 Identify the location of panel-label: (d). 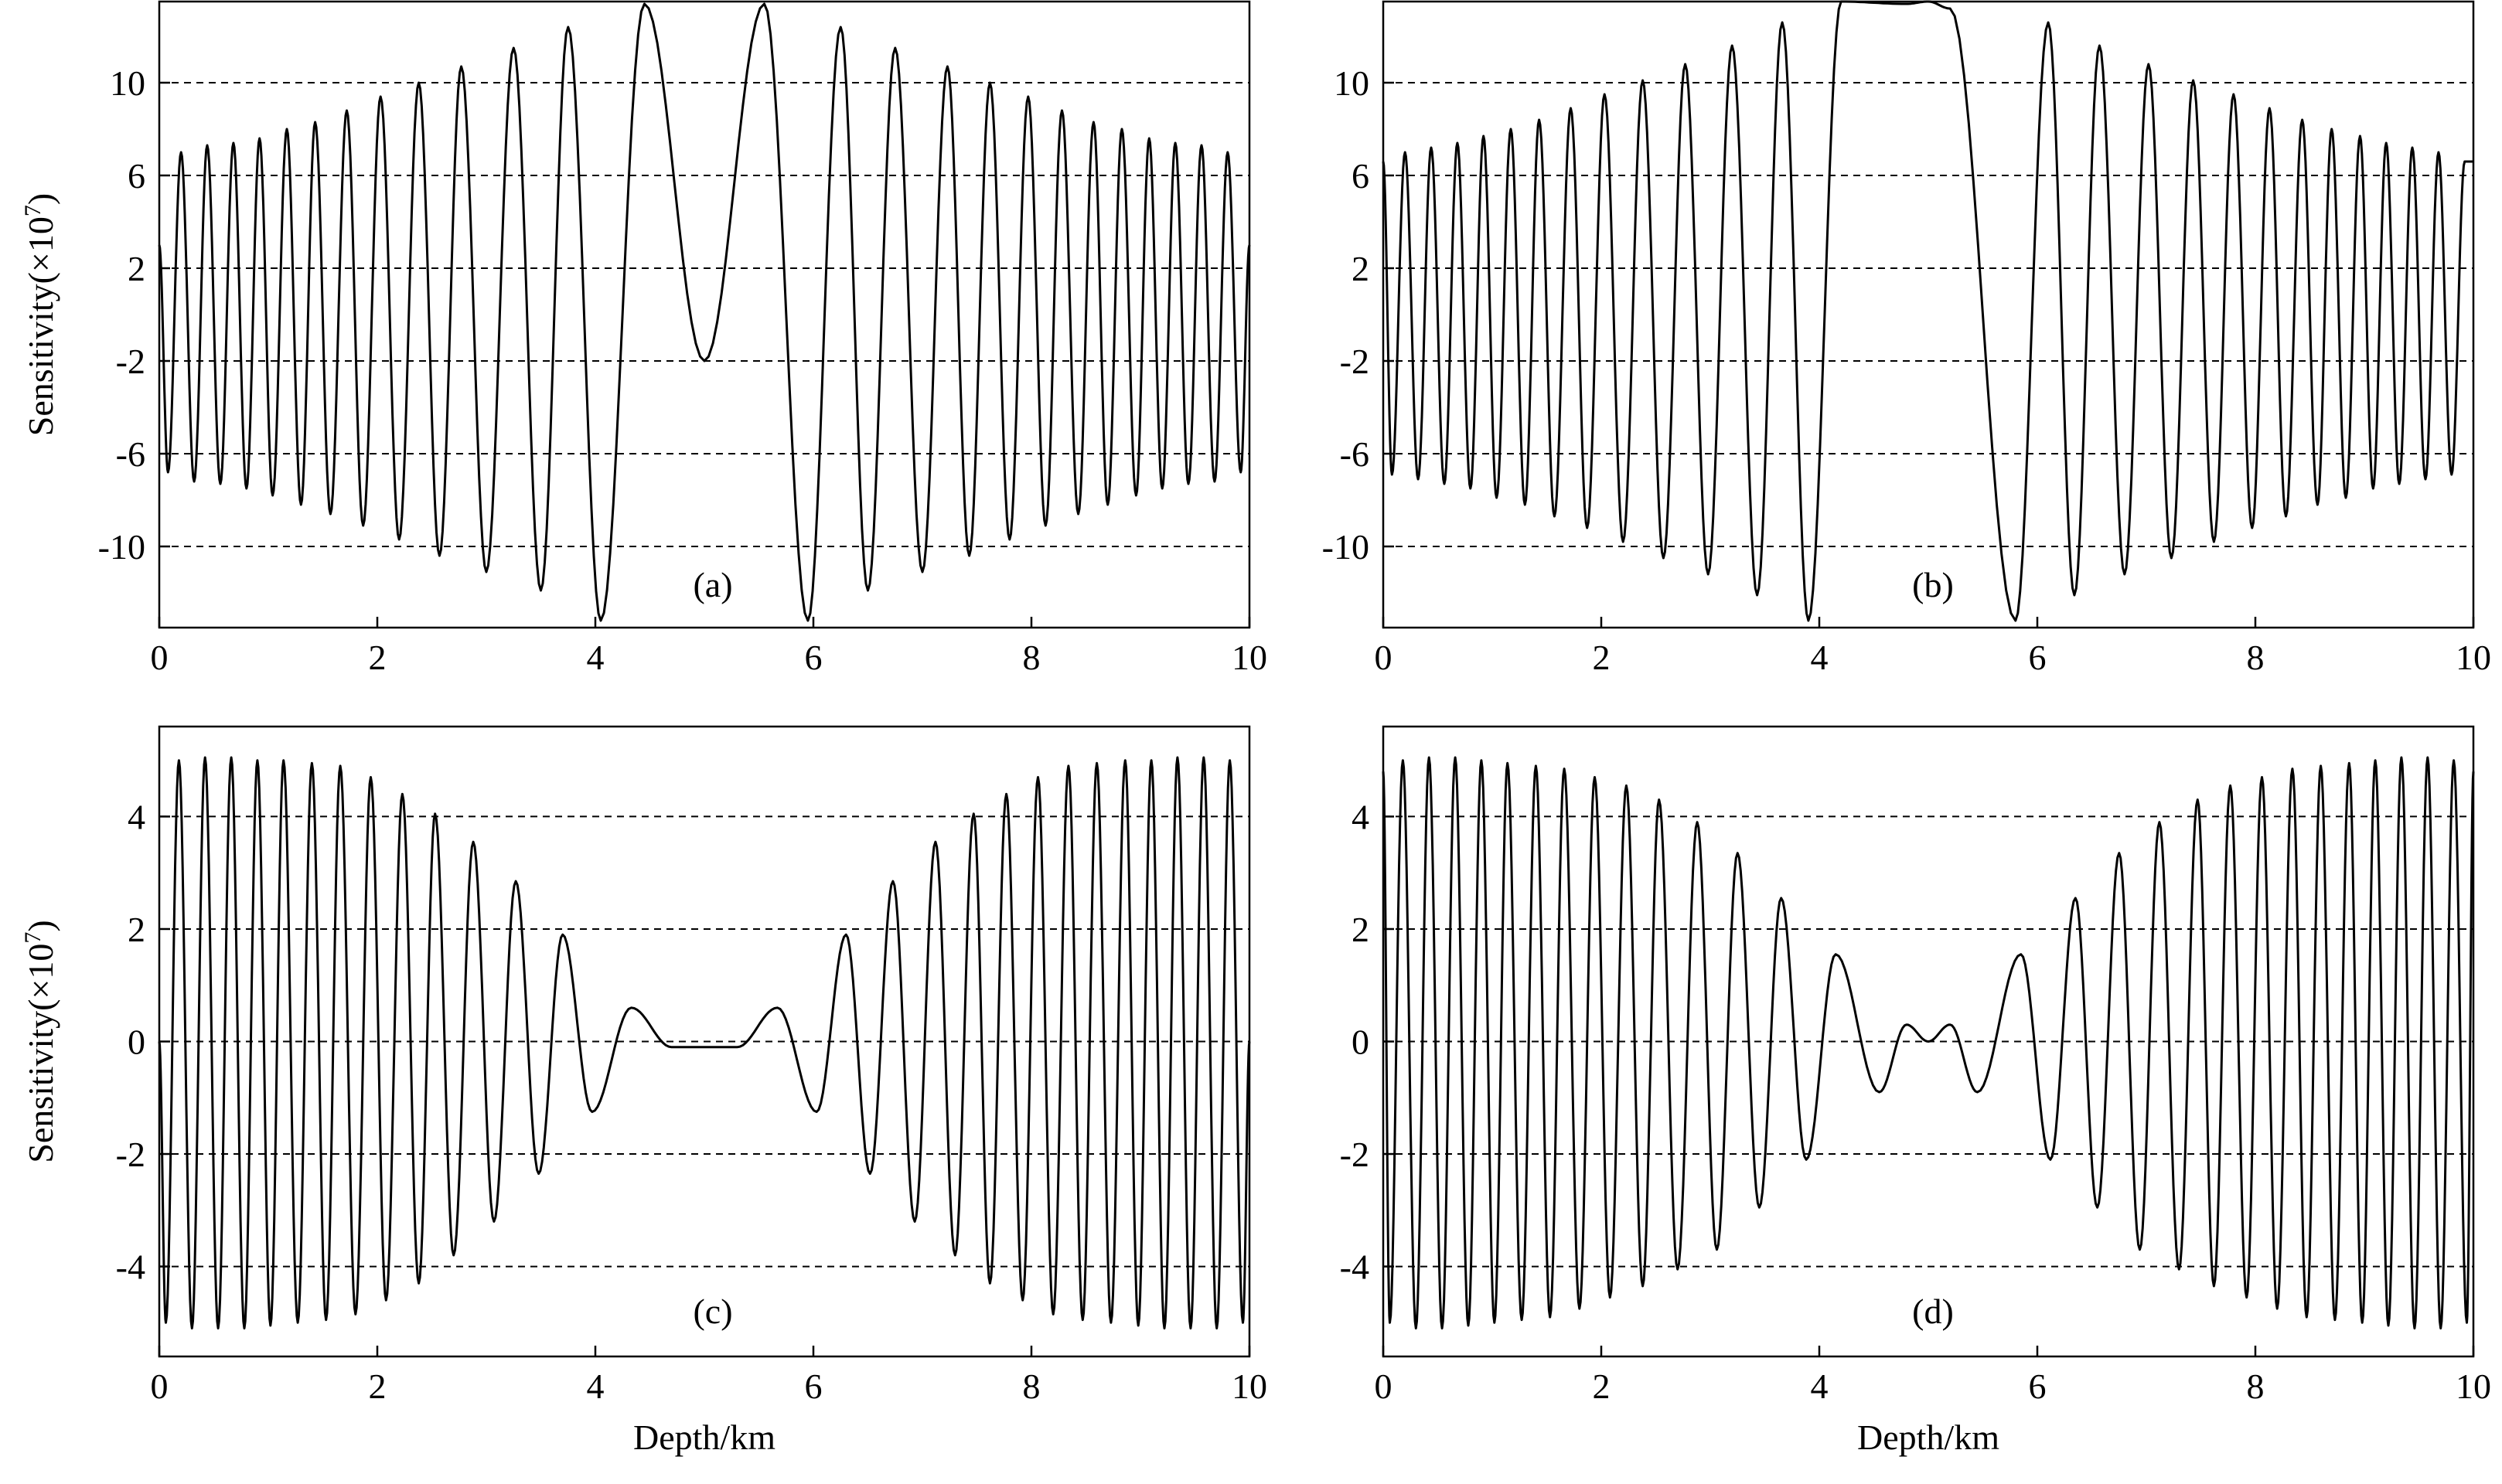
(1933, 1311).